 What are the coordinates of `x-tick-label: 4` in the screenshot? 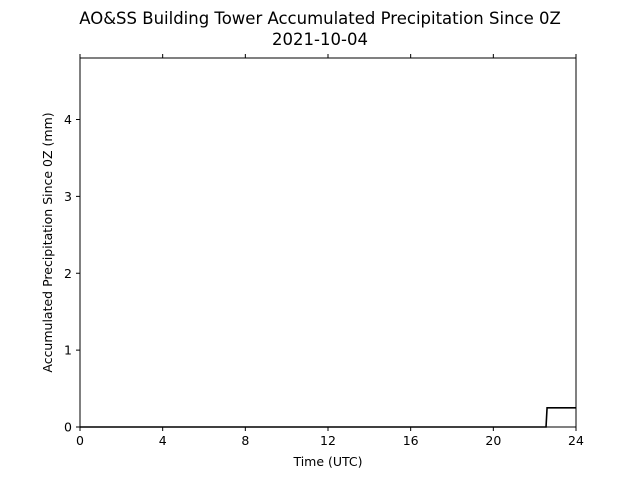 It's located at (163, 440).